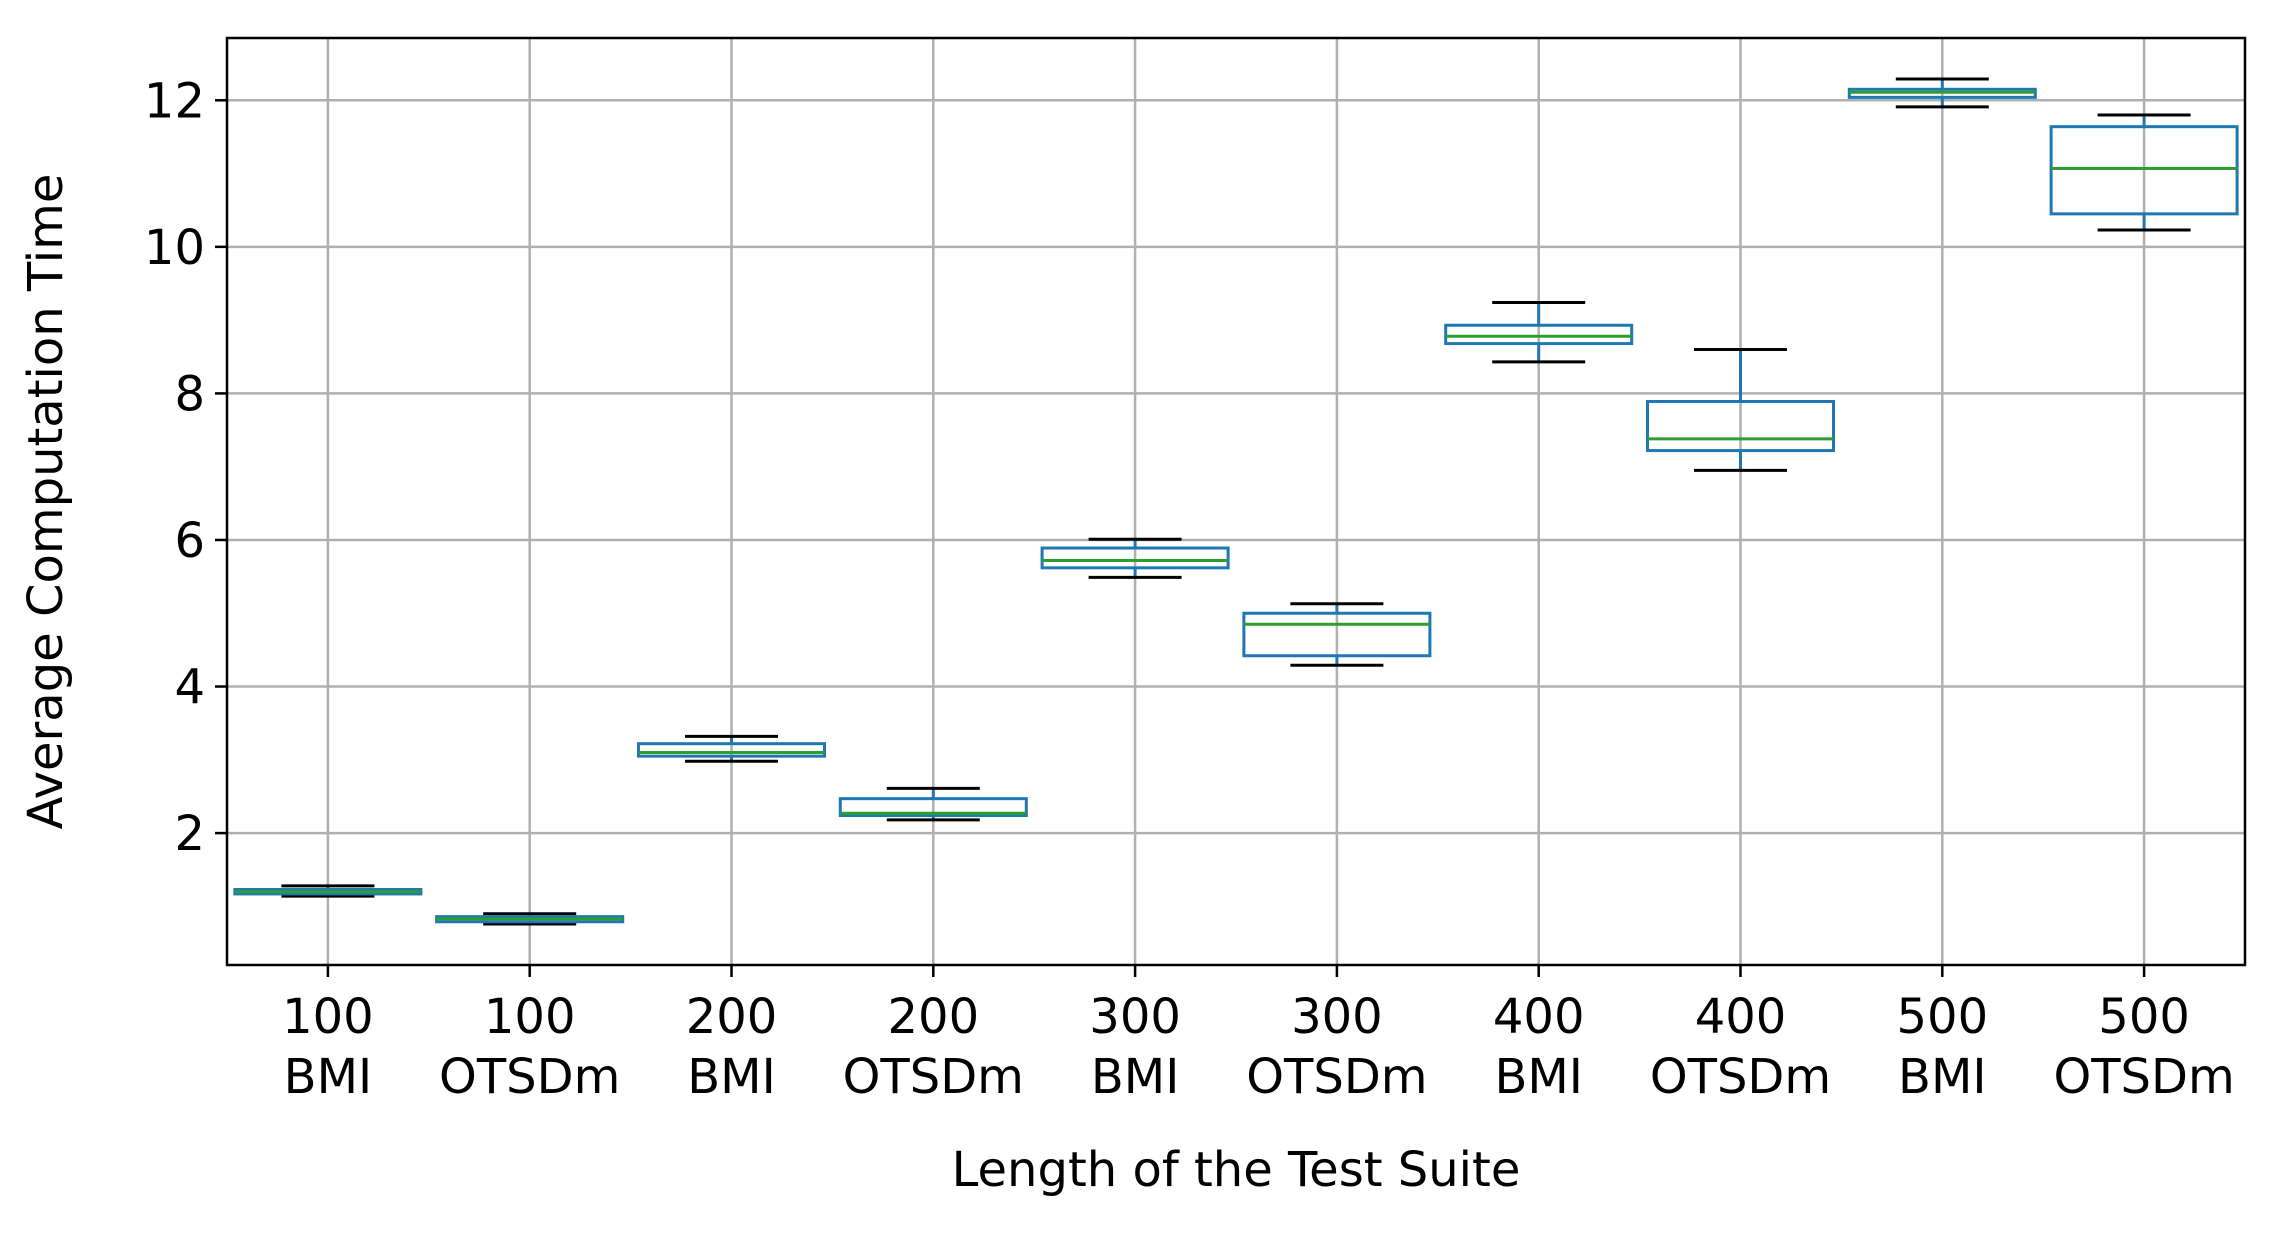 The image size is (2284, 1235). I want to click on y-tick-label: 6, so click(189, 541).